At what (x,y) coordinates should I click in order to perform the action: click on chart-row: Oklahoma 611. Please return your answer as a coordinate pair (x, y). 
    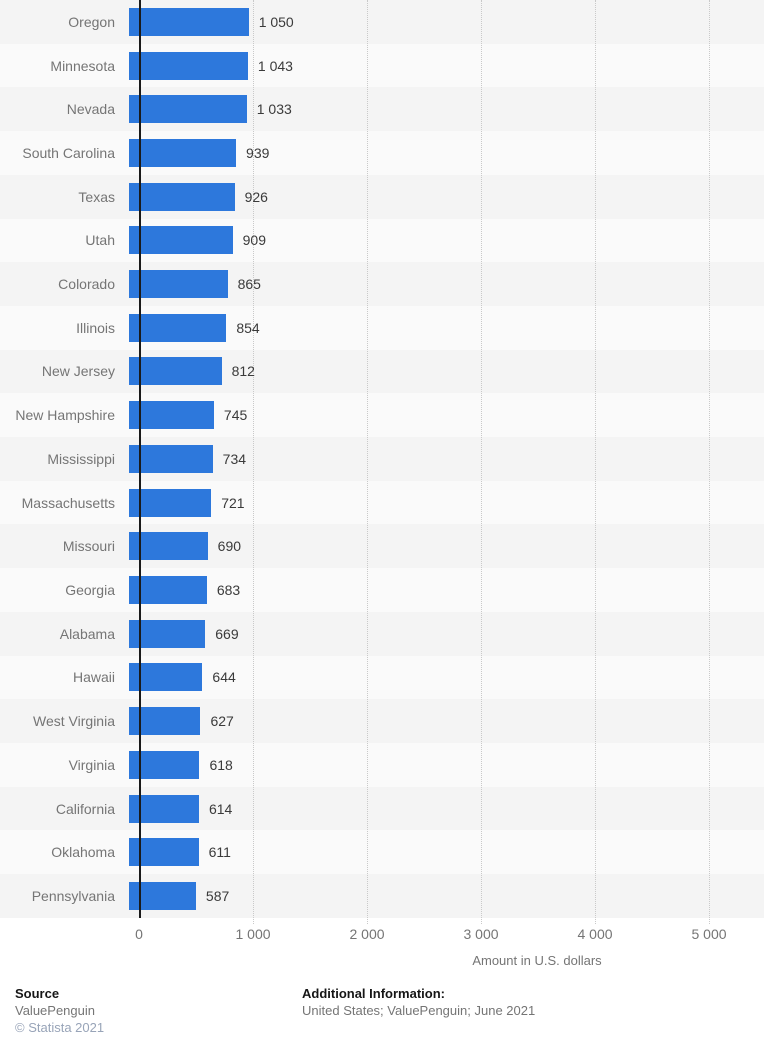
    Looking at the image, I should click on (382, 852).